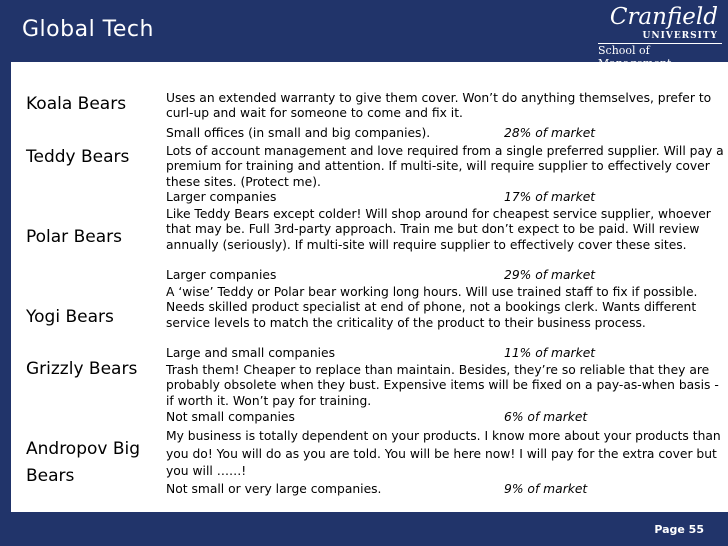 The image size is (728, 546). What do you see at coordinates (550, 353) in the screenshot?
I see `segment-market-share: 11% of market` at bounding box center [550, 353].